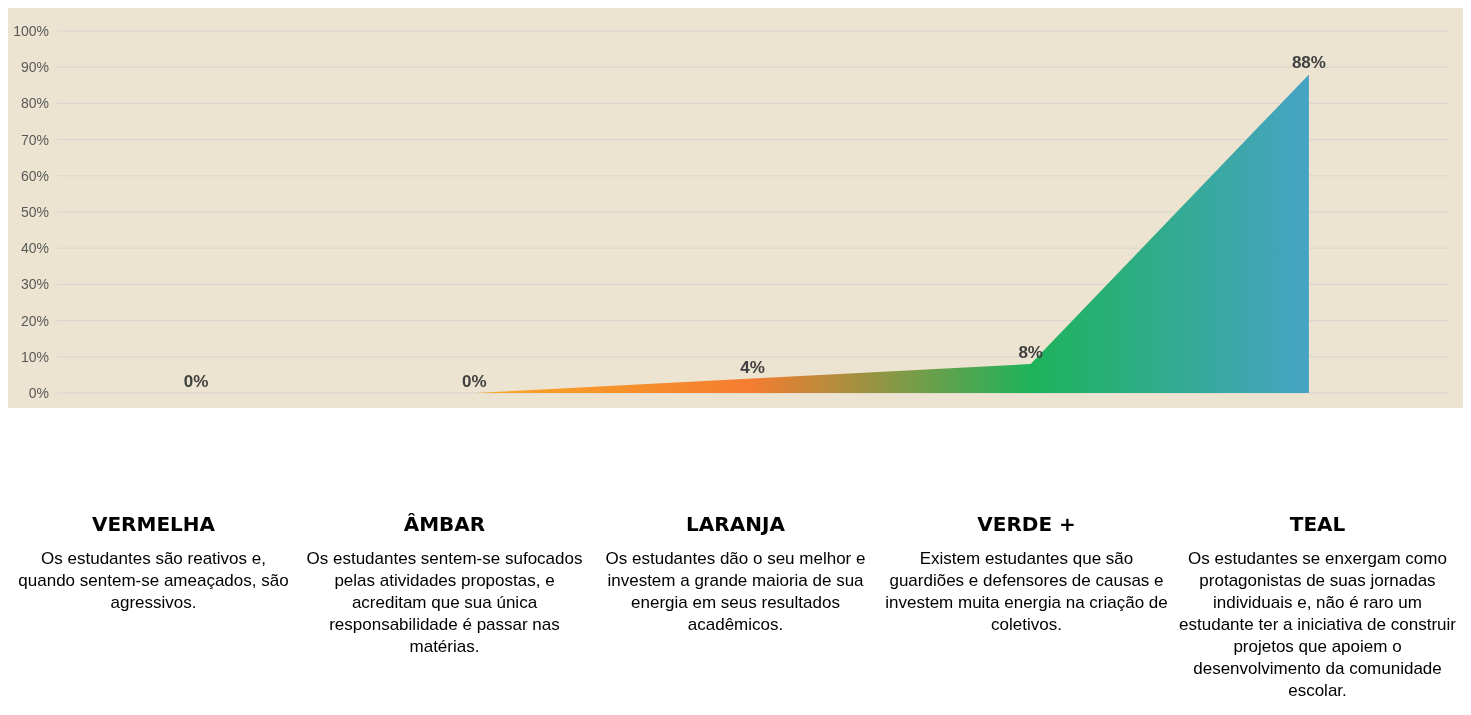 The width and height of the screenshot is (1471, 715). Describe the element at coordinates (34, 248) in the screenshot. I see `y-tick-label: 40%` at that location.